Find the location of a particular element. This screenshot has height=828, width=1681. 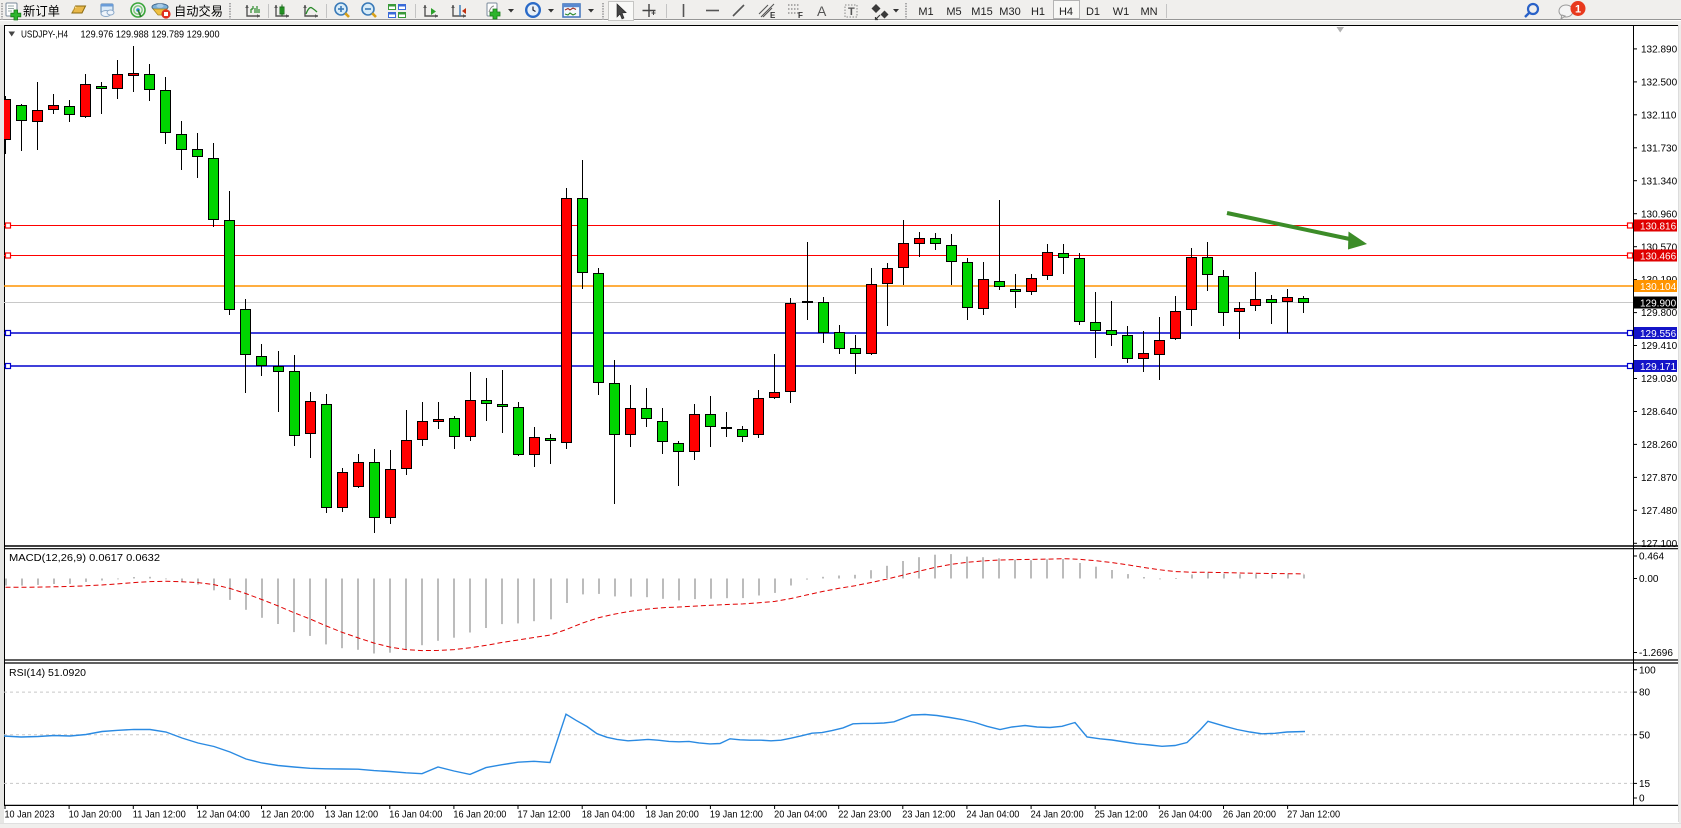

svg-text: W1 is located at coordinates (1121, 12).